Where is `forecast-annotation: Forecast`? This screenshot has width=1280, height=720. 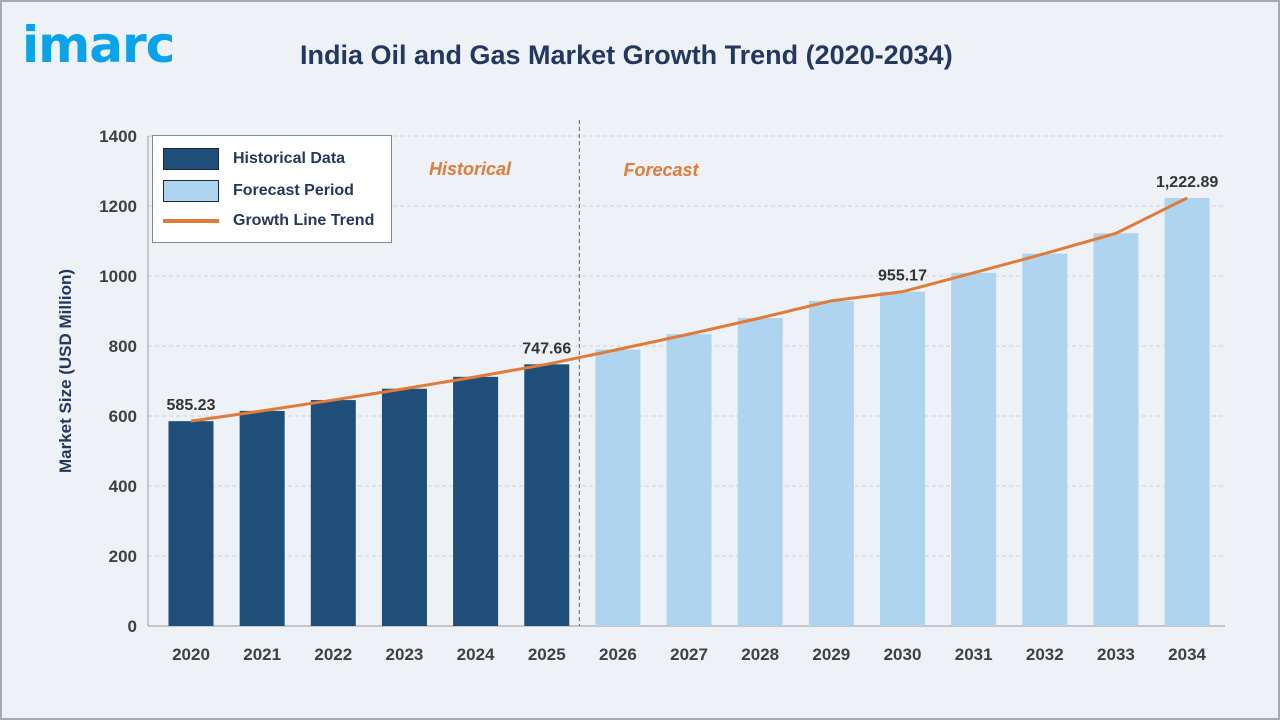
forecast-annotation: Forecast is located at coordinates (661, 170).